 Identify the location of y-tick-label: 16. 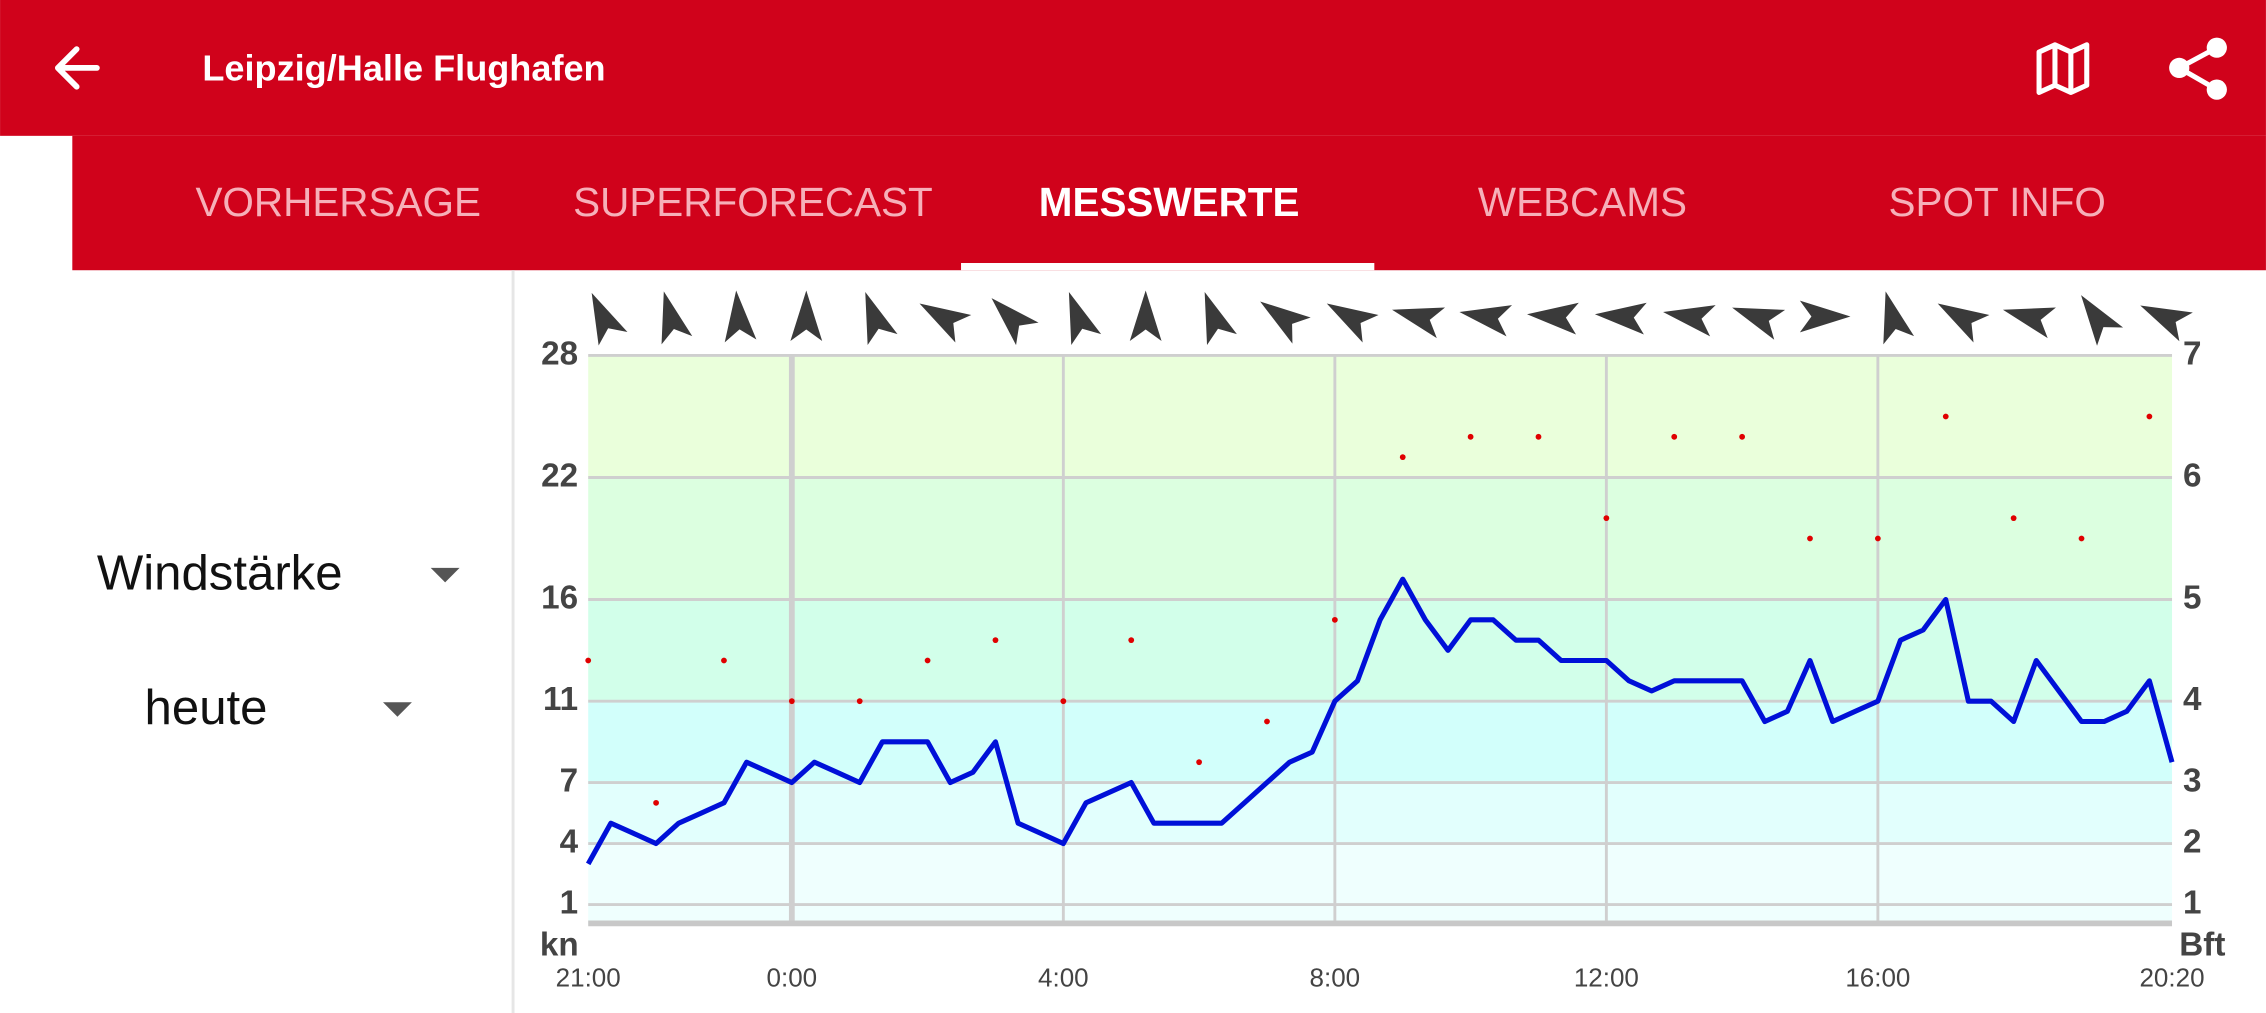
(559, 597).